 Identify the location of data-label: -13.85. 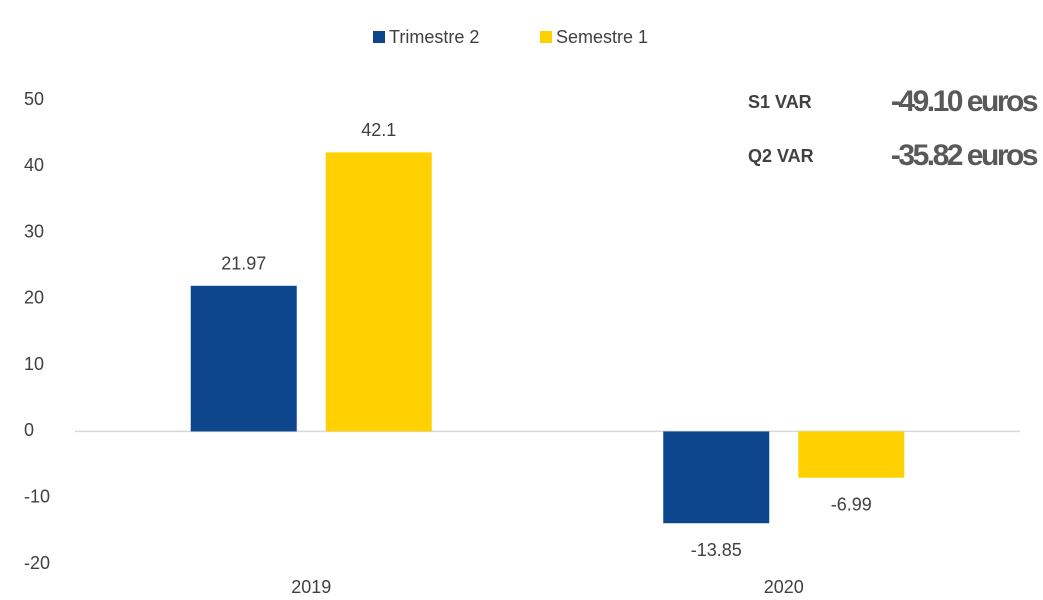
(716, 550).